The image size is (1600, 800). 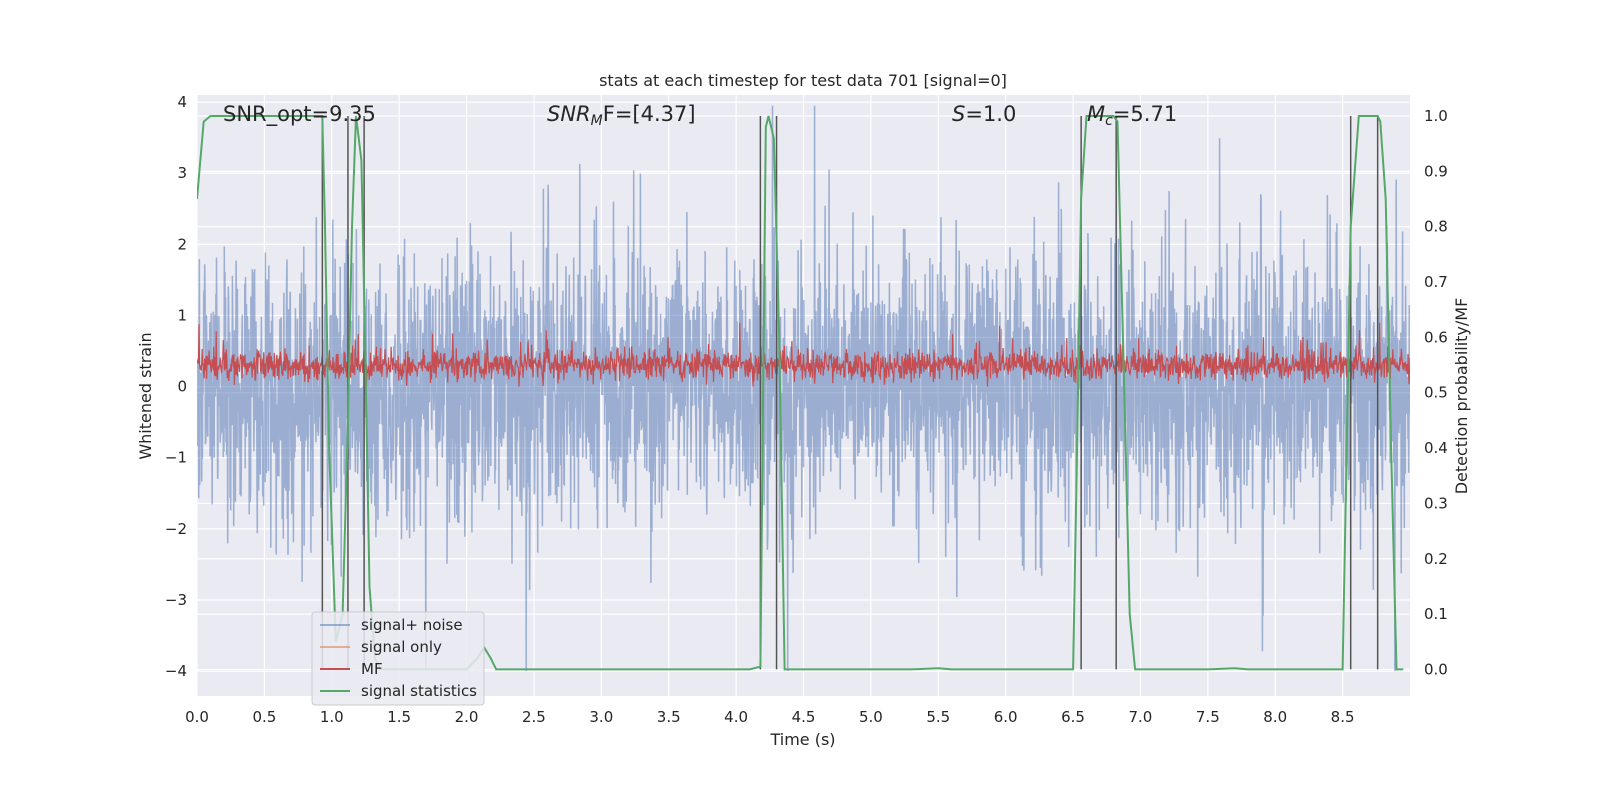 What do you see at coordinates (1436, 559) in the screenshot?
I see `y-tick-label-right: 0.2` at bounding box center [1436, 559].